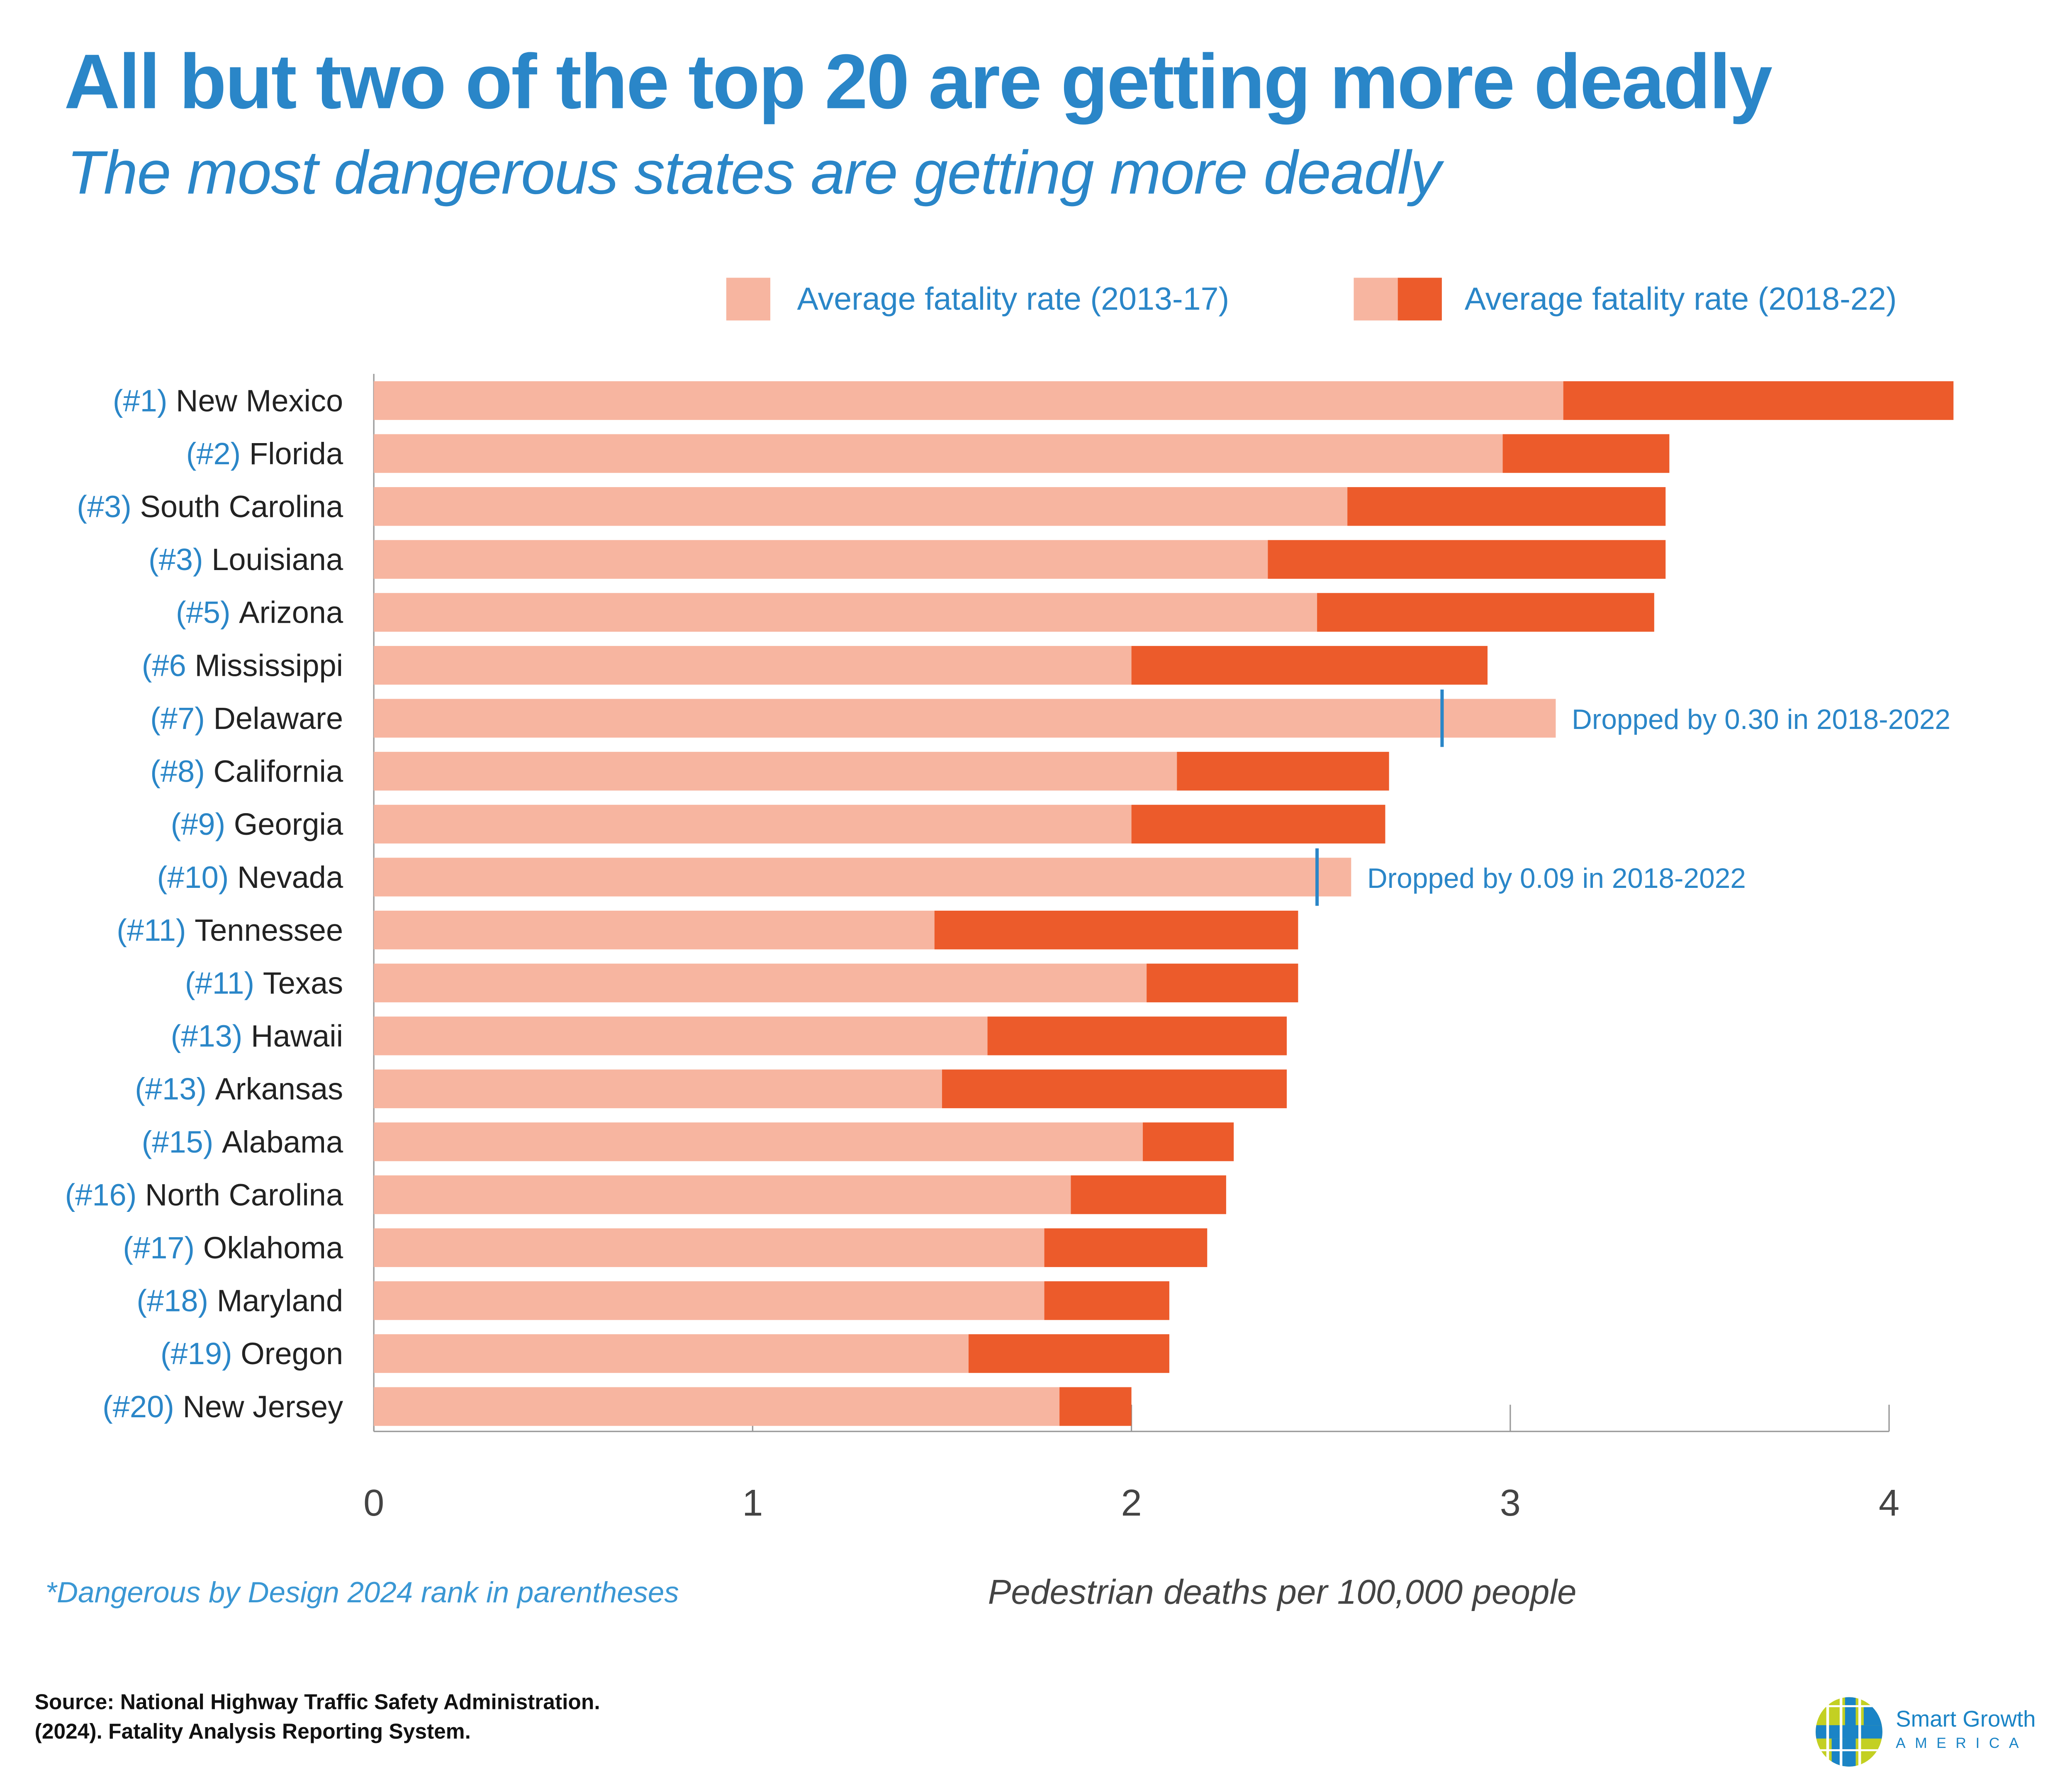 The width and height of the screenshot is (2072, 1772). I want to click on rank-label: (#2), so click(217, 453).